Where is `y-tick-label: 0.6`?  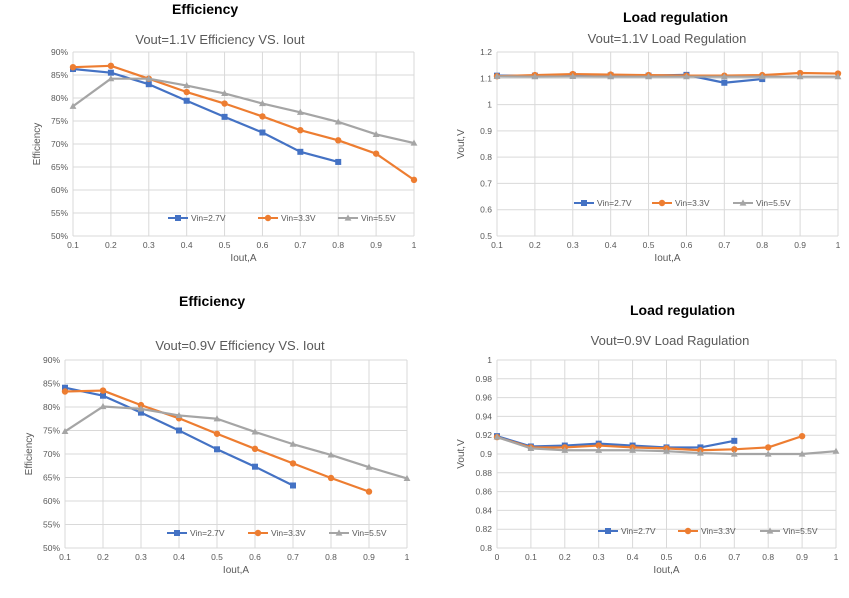 y-tick-label: 0.6 is located at coordinates (486, 210).